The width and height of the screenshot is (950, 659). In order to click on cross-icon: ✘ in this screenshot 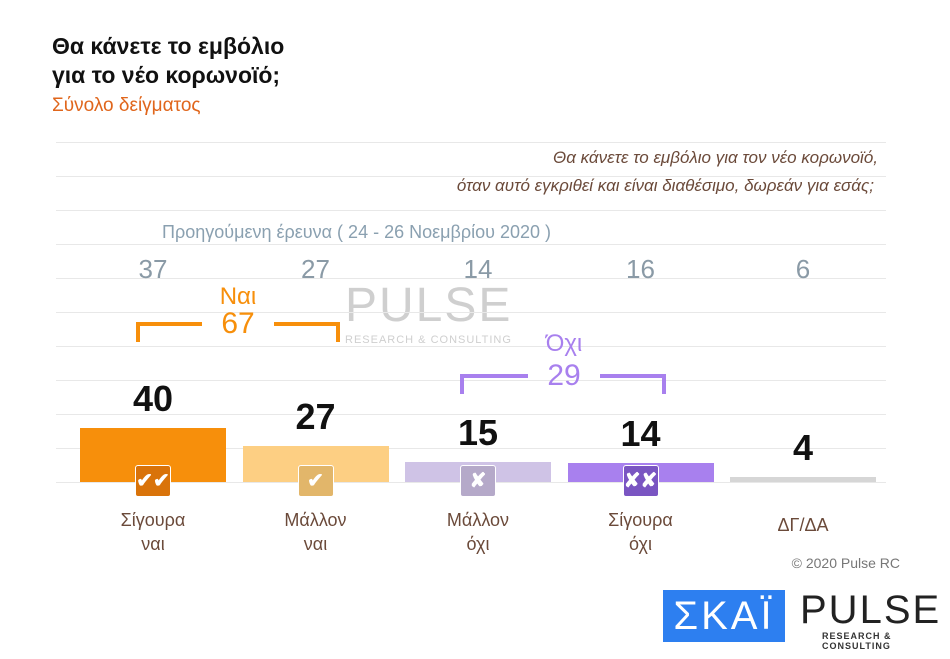, I will do `click(478, 481)`.